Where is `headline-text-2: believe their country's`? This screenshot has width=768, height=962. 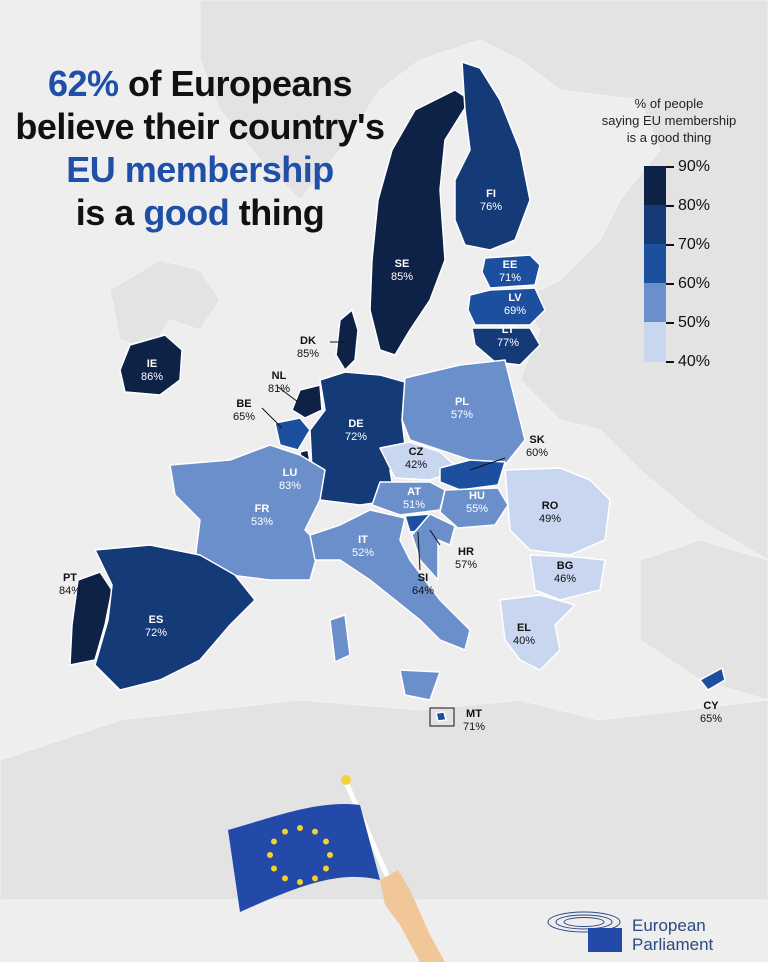
headline-text-2: believe their country's is located at coordinates (200, 126).